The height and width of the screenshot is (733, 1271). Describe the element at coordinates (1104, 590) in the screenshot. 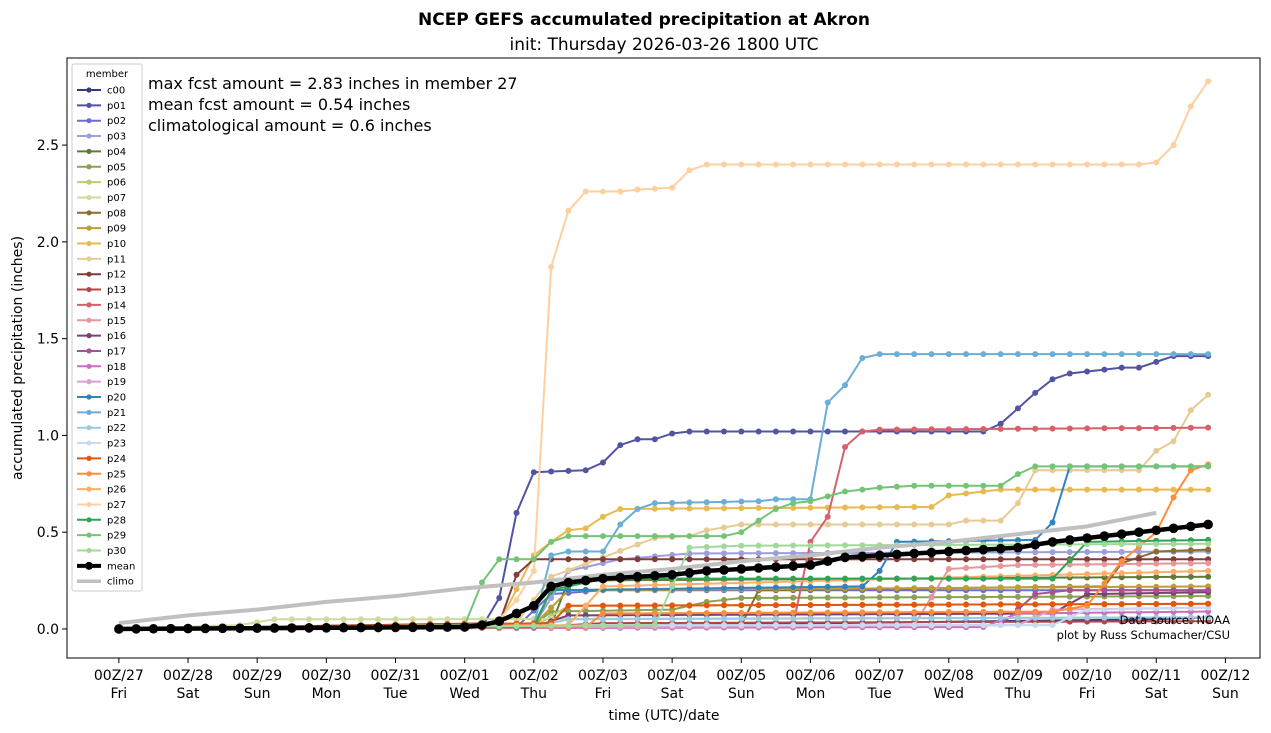

I see `data-point-p17` at that location.